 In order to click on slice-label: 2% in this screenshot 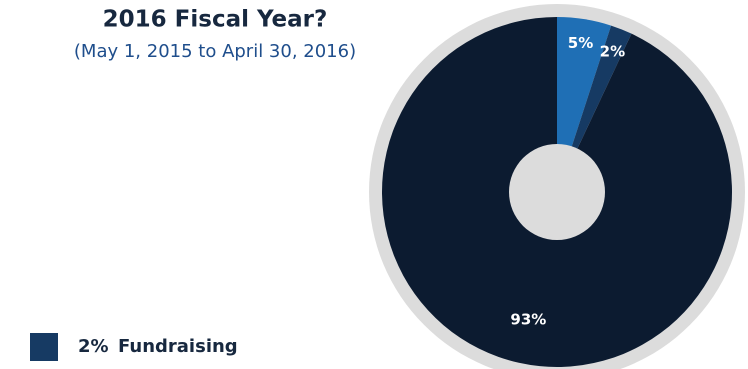, I will do `click(612, 52)`.